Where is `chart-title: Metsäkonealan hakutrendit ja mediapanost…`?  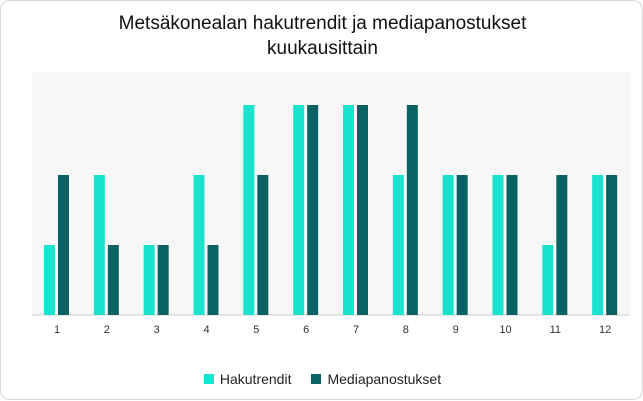
chart-title: Metsäkonealan hakutrendit ja mediapanost… is located at coordinates (322, 36).